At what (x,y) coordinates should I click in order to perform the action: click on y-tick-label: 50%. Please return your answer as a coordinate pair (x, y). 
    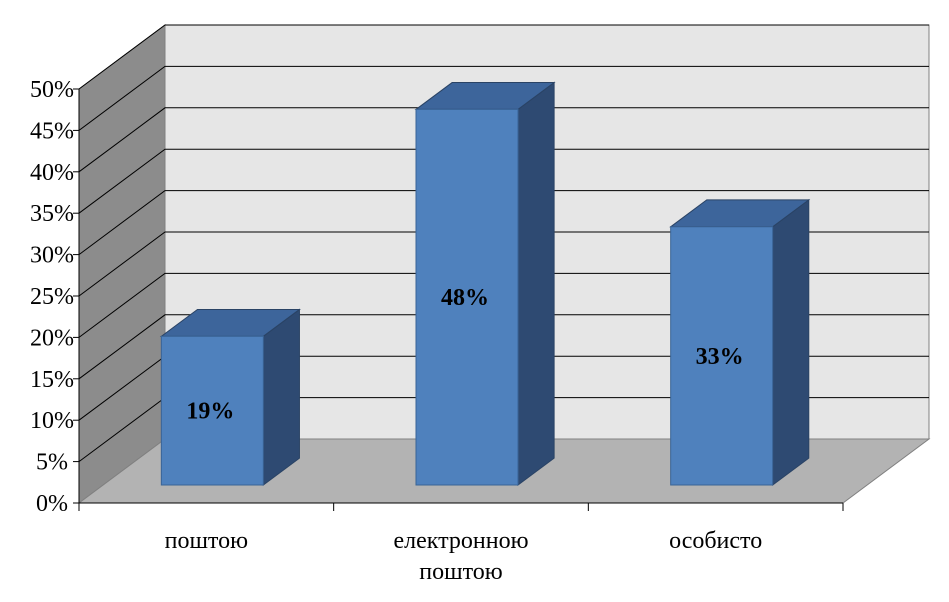
    Looking at the image, I should click on (52, 90).